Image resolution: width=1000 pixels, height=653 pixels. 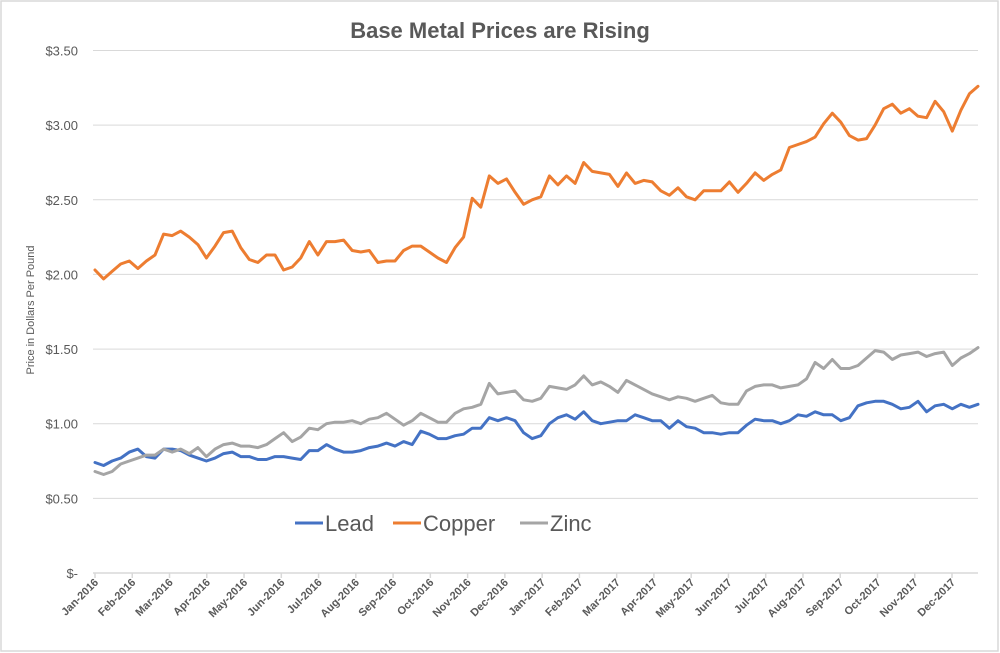 I want to click on y-tick-label: $1.50, so click(x=61, y=349).